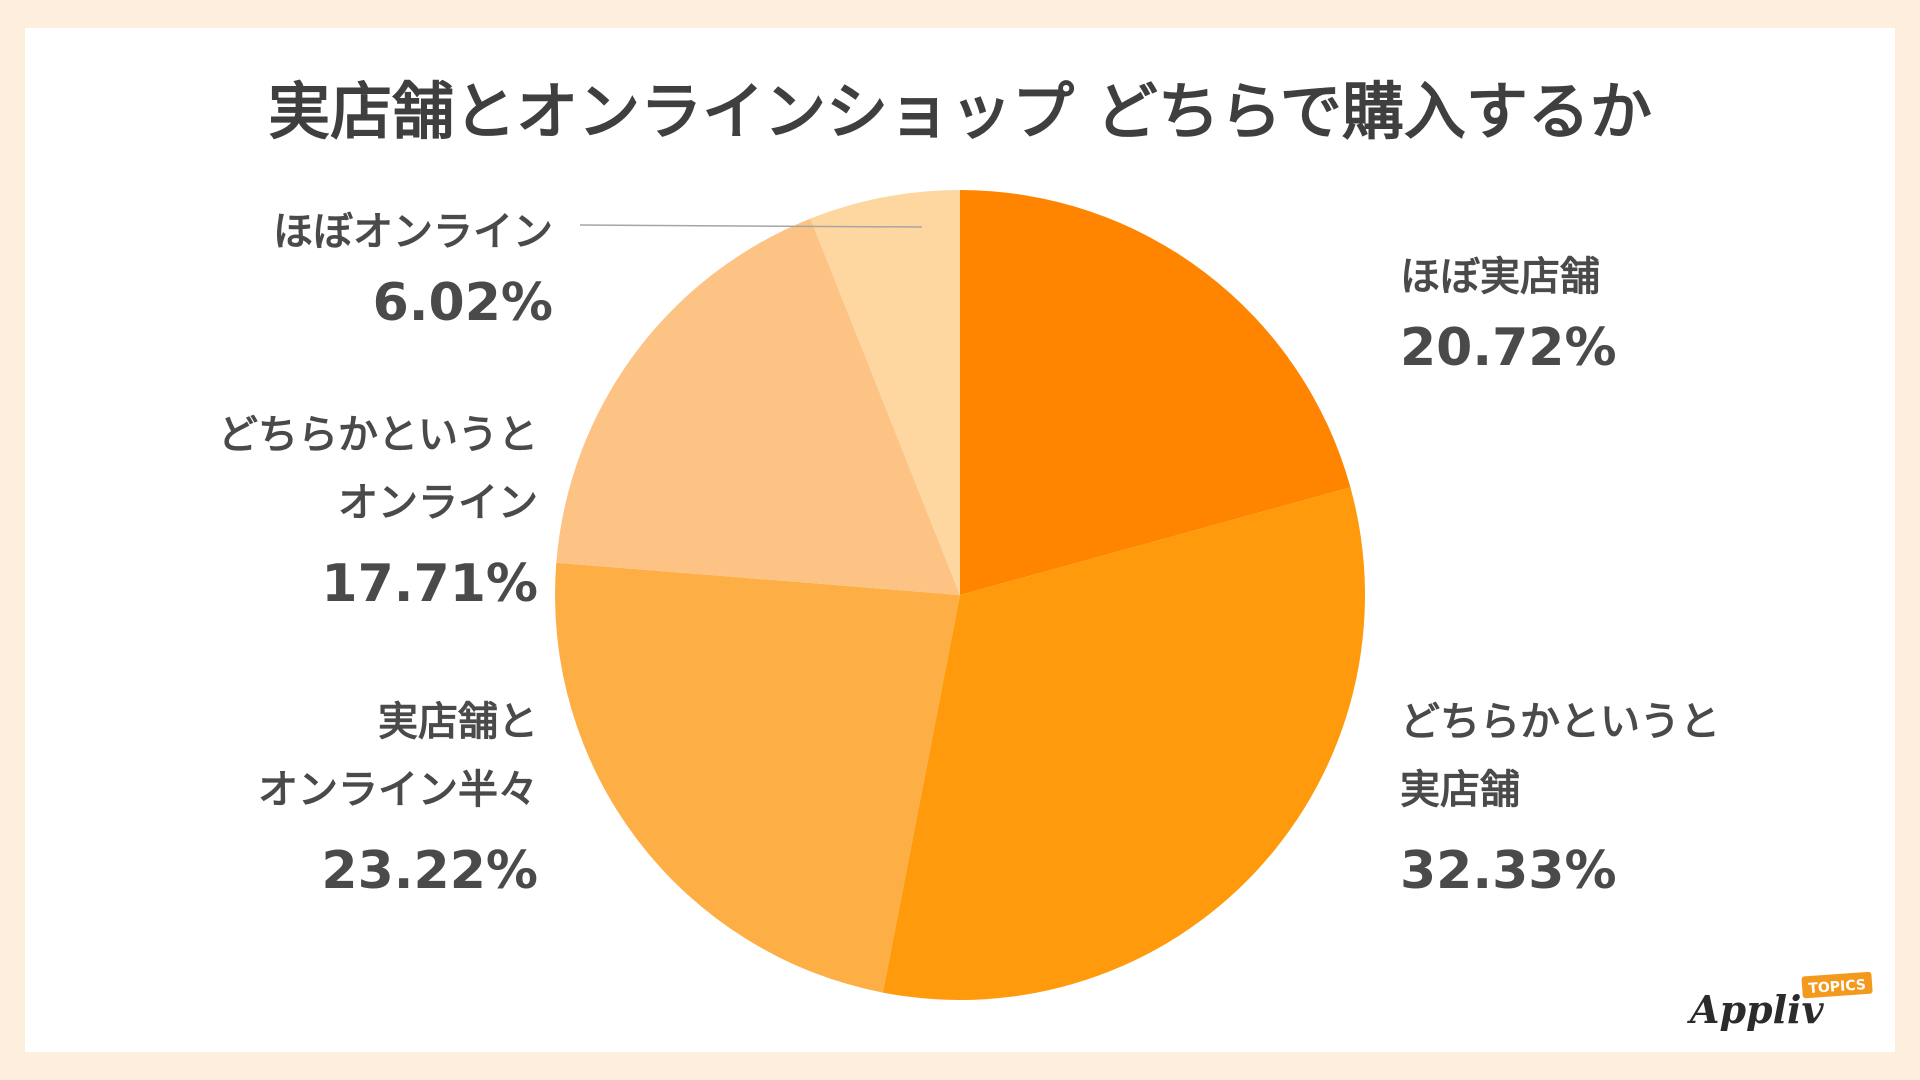 The height and width of the screenshot is (1080, 1920). What do you see at coordinates (429, 871) in the screenshot?
I see `slice-value-label: 23.22%` at bounding box center [429, 871].